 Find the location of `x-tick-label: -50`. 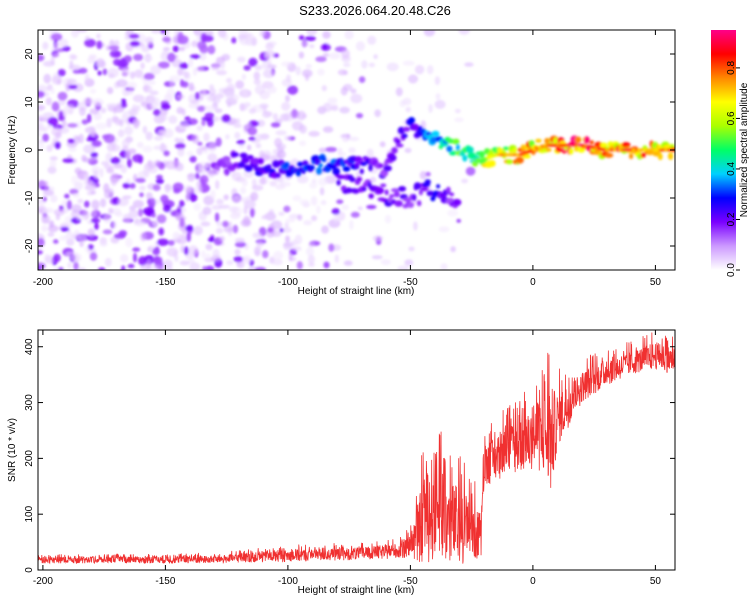

x-tick-label: -50 is located at coordinates (410, 581).